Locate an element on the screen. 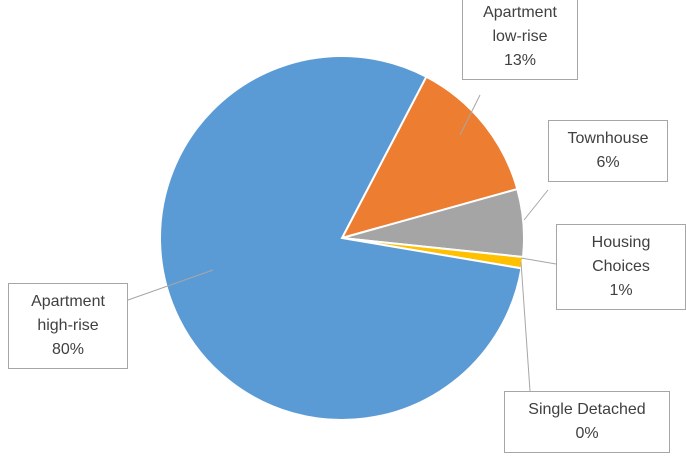  label-percent: 80% is located at coordinates (68, 349).